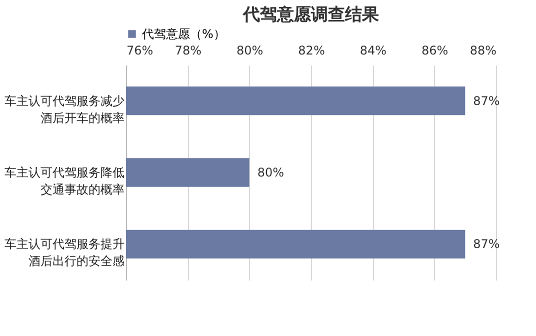 Image resolution: width=536 pixels, height=336 pixels. I want to click on chart-title: 代驾意愿调查结果, so click(311, 15).